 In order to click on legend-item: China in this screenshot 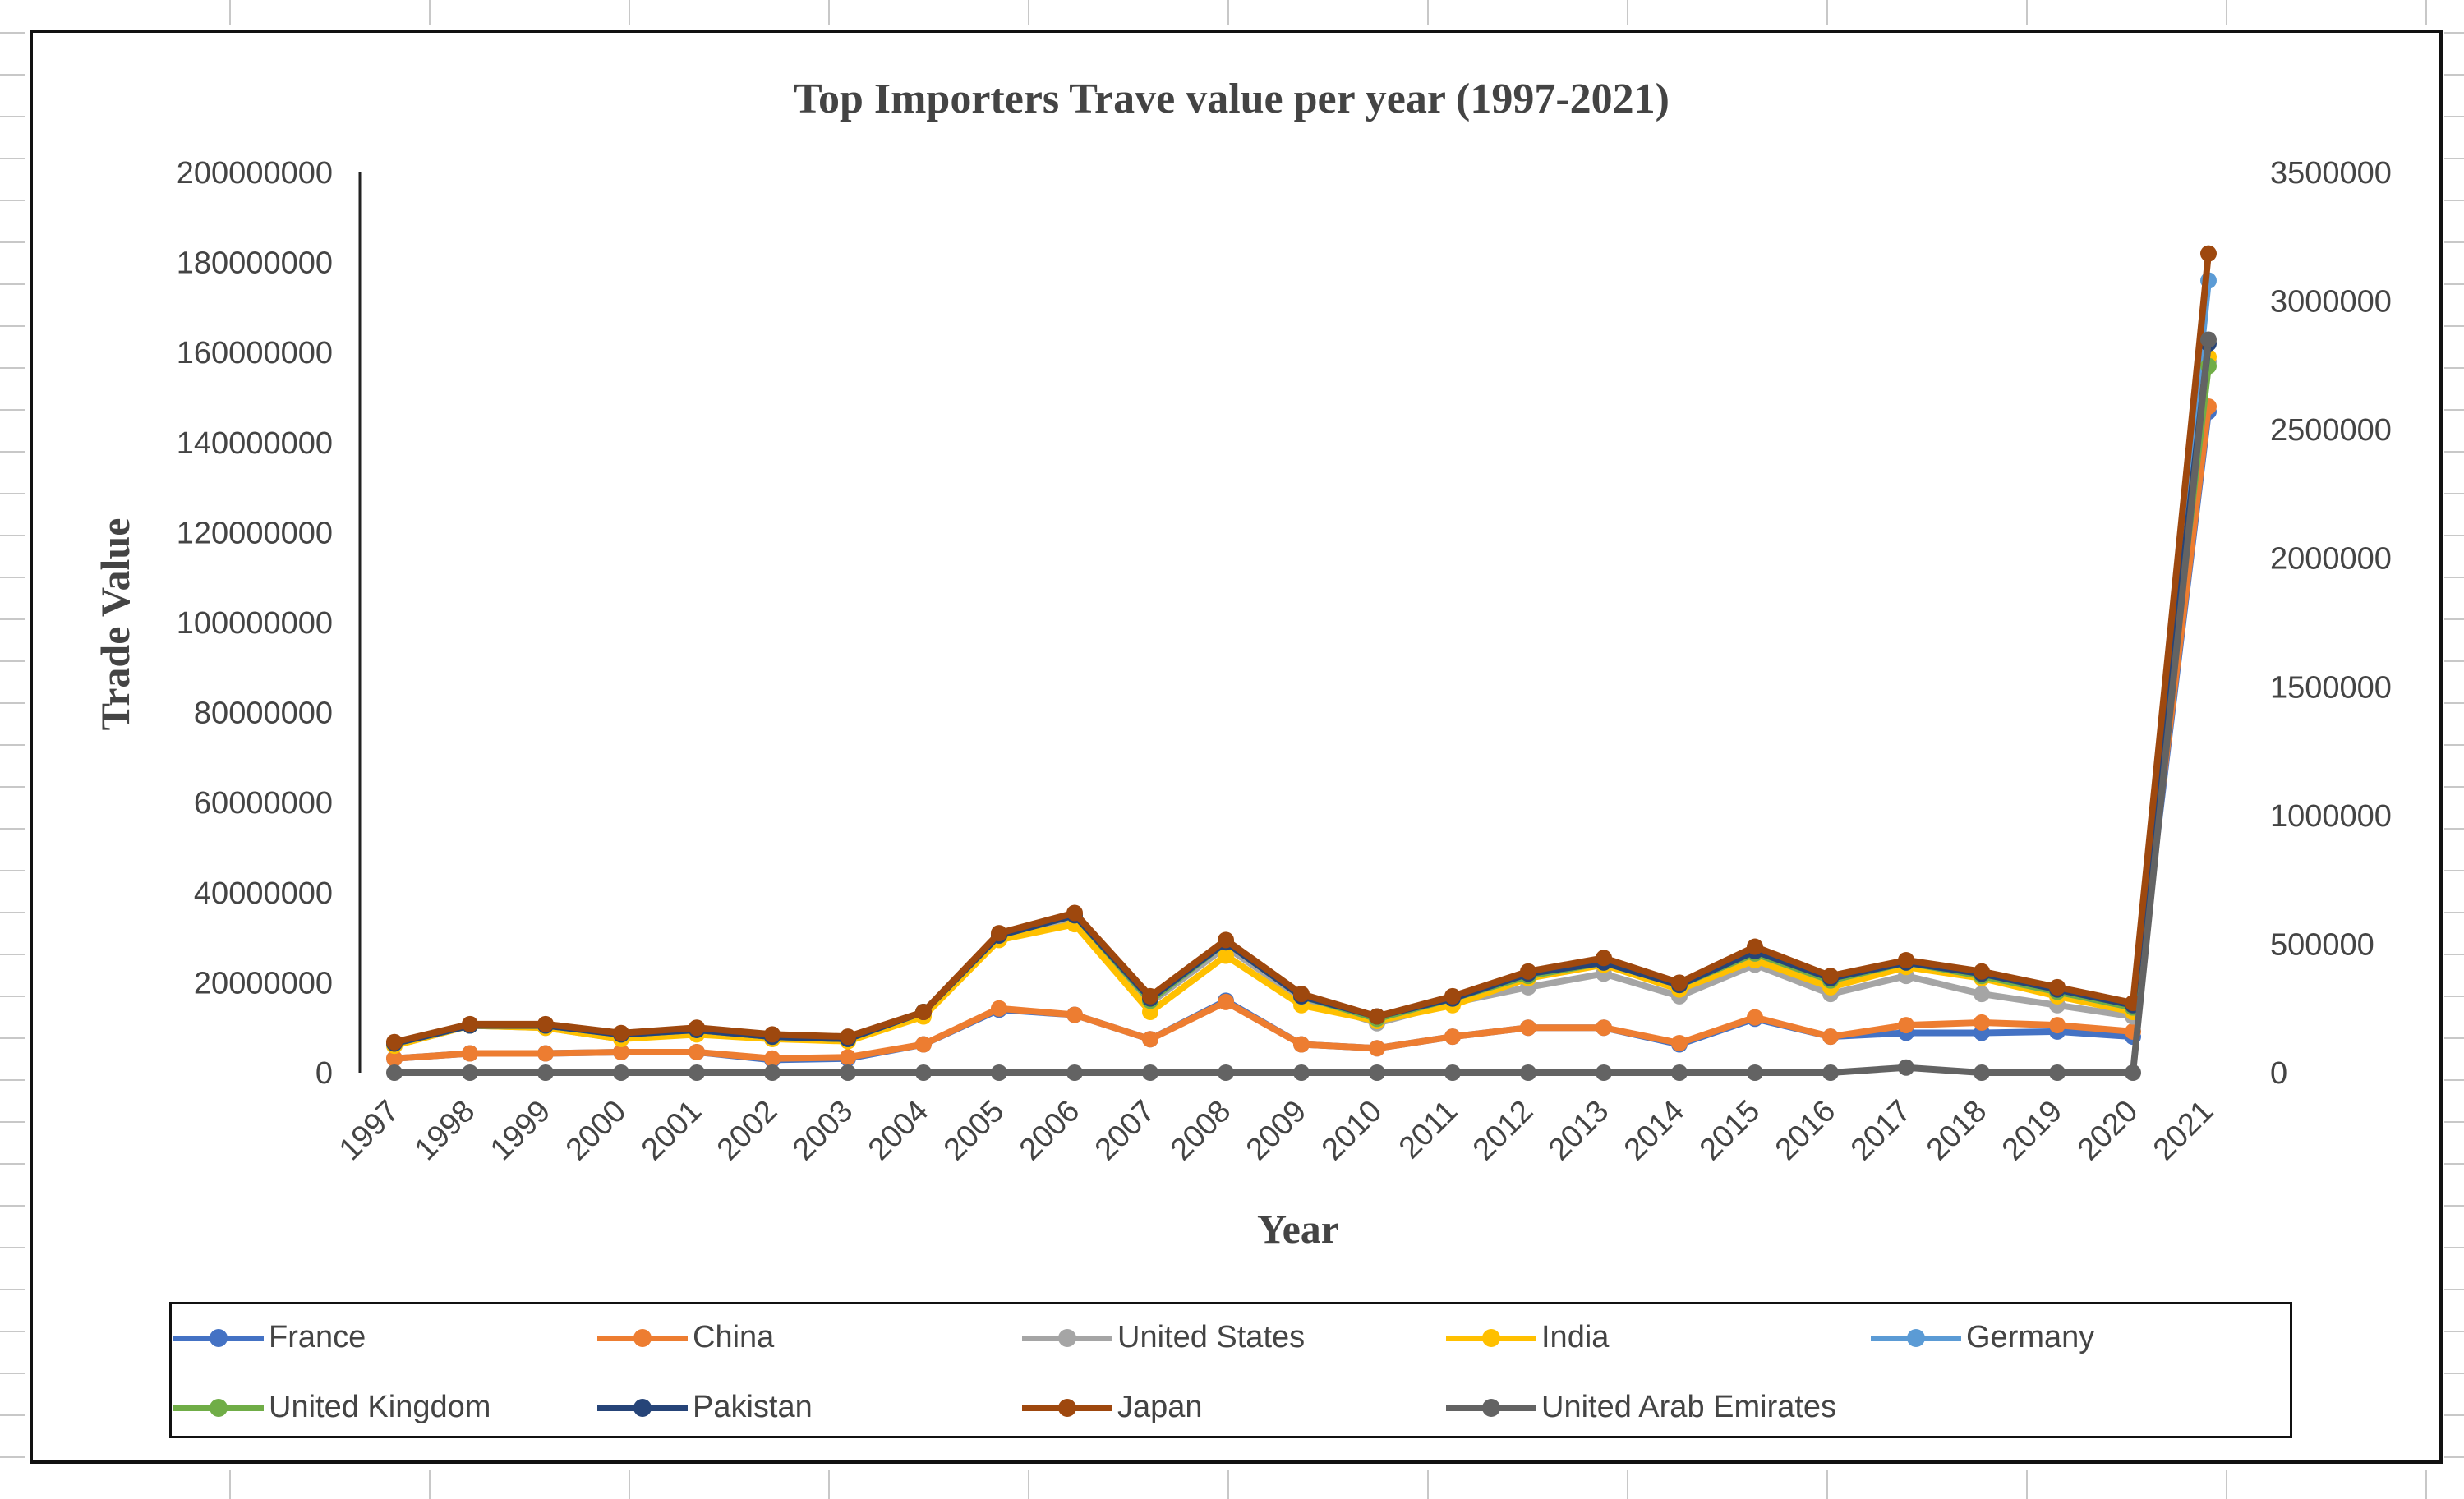, I will do `click(686, 1337)`.